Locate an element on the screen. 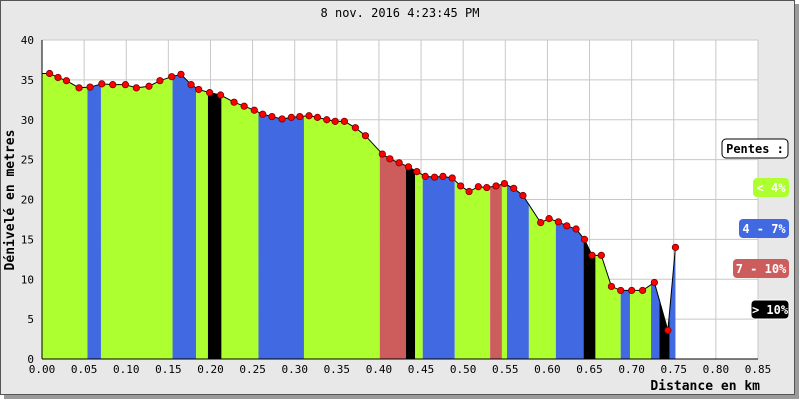 This screenshot has height=400, width=800. legend-label: < 4% is located at coordinates (772, 188).